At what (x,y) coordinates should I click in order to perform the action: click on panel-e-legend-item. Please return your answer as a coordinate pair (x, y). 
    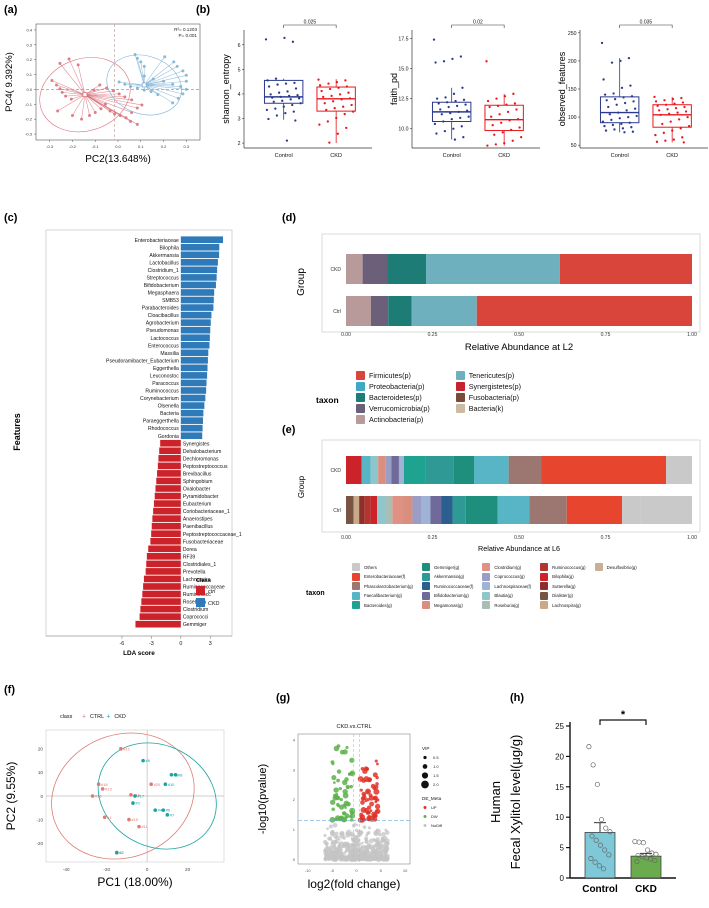
    Looking at the image, I should click on (616, 586).